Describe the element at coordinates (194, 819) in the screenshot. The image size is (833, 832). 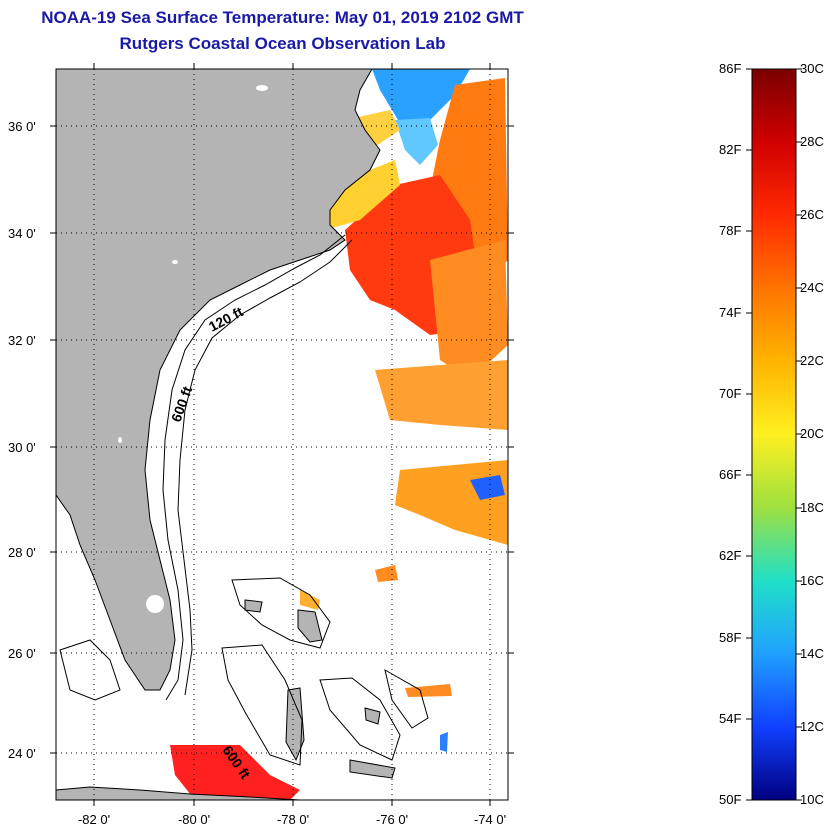
I see `lon-label: -80 0'` at that location.